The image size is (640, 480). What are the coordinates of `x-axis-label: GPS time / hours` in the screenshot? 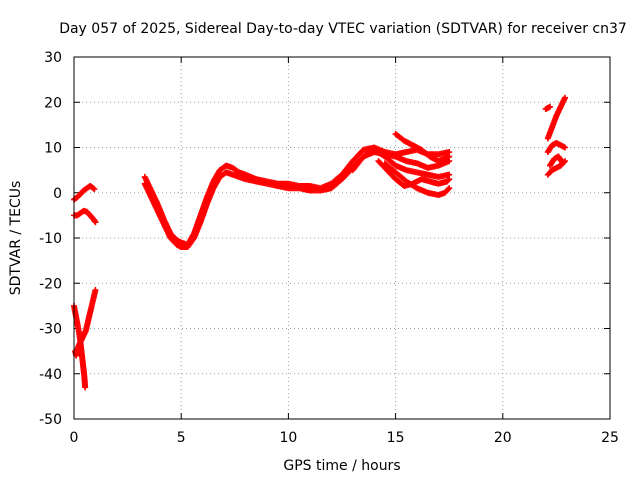 It's located at (341, 466).